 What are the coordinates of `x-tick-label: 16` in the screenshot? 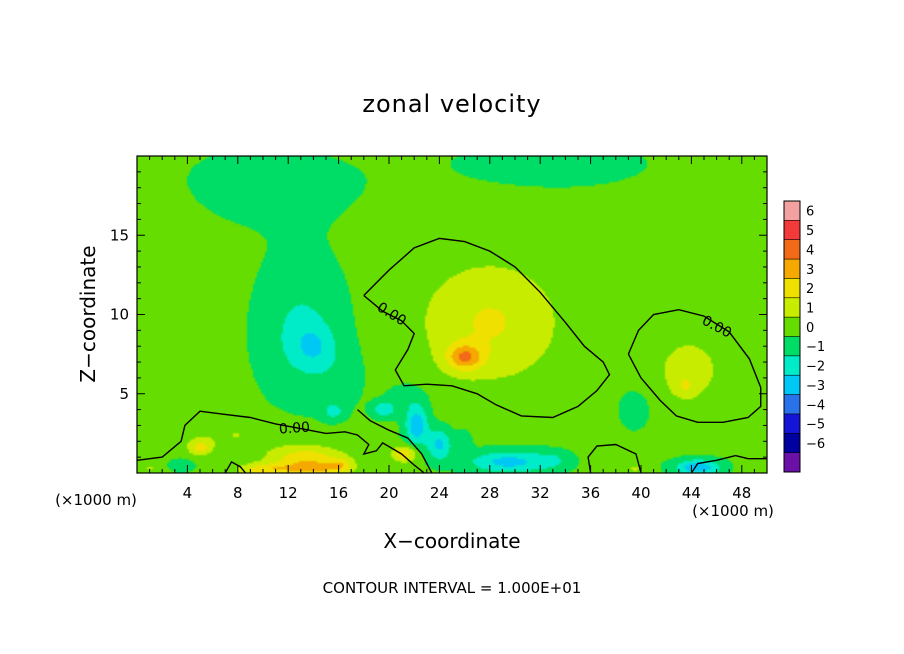 It's located at (338, 493).